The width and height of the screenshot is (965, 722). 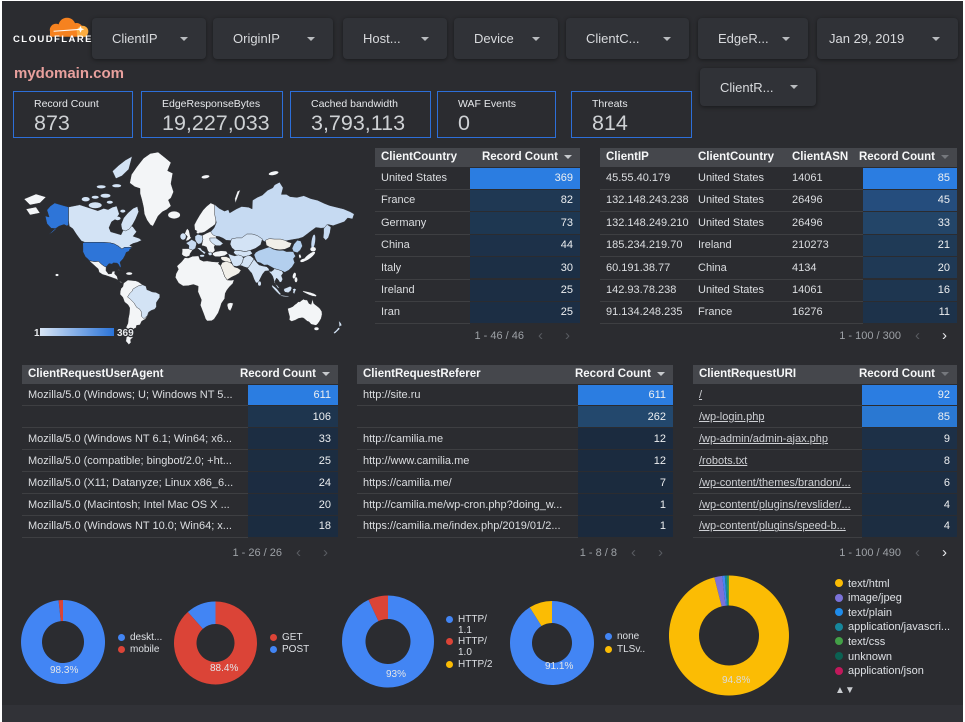 What do you see at coordinates (37, 333) in the screenshot?
I see `svg-text: 1` at bounding box center [37, 333].